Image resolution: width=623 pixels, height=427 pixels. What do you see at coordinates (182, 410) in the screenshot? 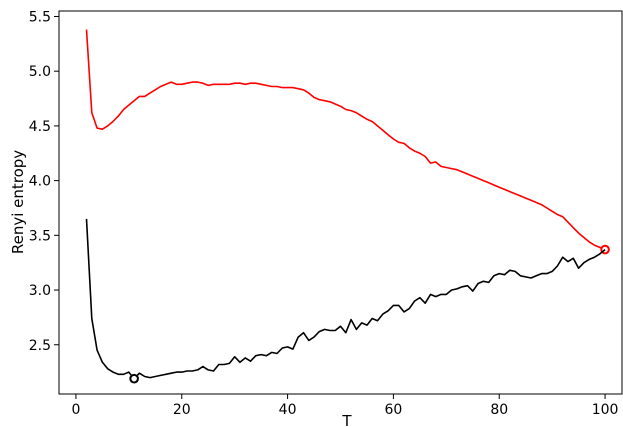
I see `x-tick-label: 20` at bounding box center [182, 410].